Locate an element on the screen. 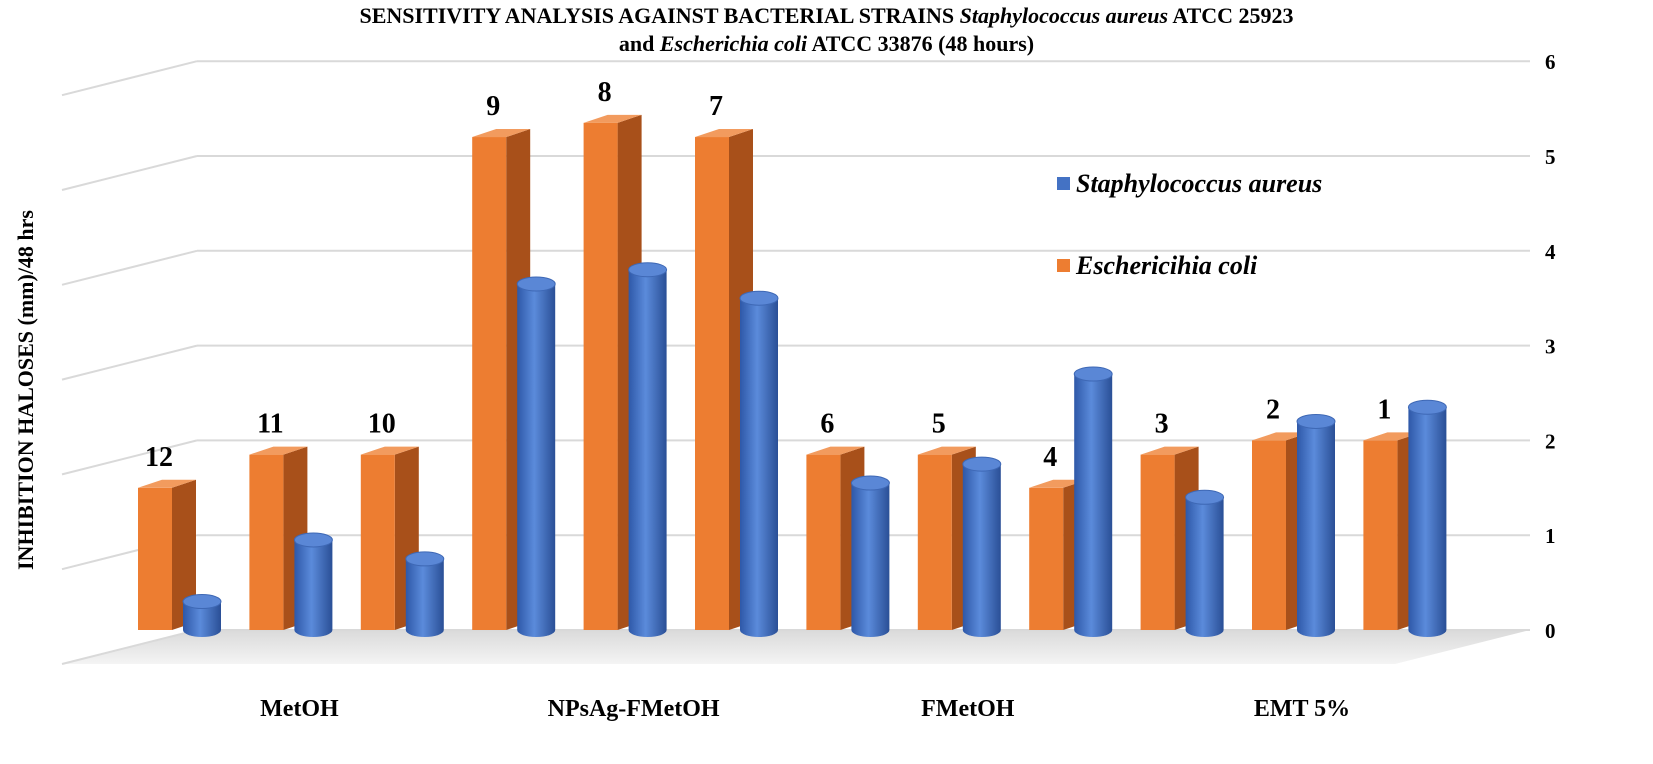  category-label: 11 is located at coordinates (270, 424).